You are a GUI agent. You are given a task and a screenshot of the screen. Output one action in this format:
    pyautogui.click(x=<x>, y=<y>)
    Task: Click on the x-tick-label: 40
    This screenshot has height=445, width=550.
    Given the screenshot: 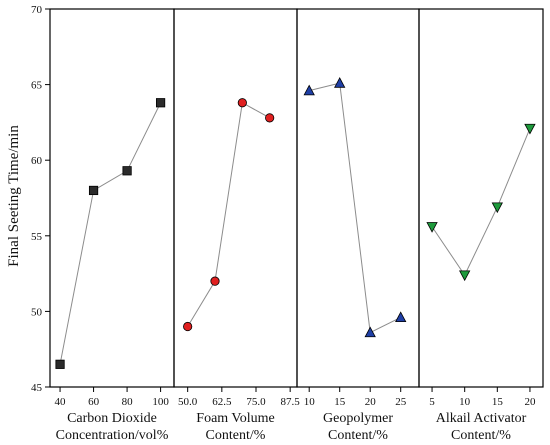 What is the action you would take?
    pyautogui.click(x=61, y=402)
    